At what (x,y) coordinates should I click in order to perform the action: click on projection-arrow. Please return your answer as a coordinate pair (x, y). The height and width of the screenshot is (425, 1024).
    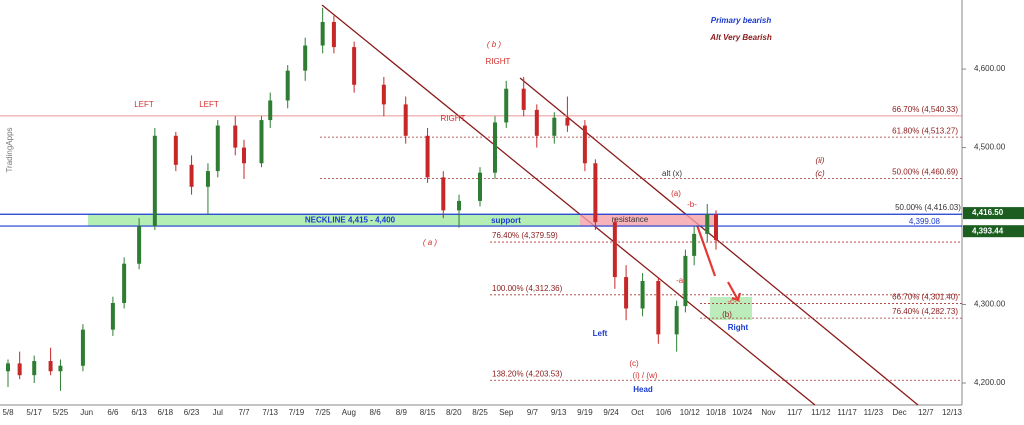
    Looking at the image, I should click on (718, 263).